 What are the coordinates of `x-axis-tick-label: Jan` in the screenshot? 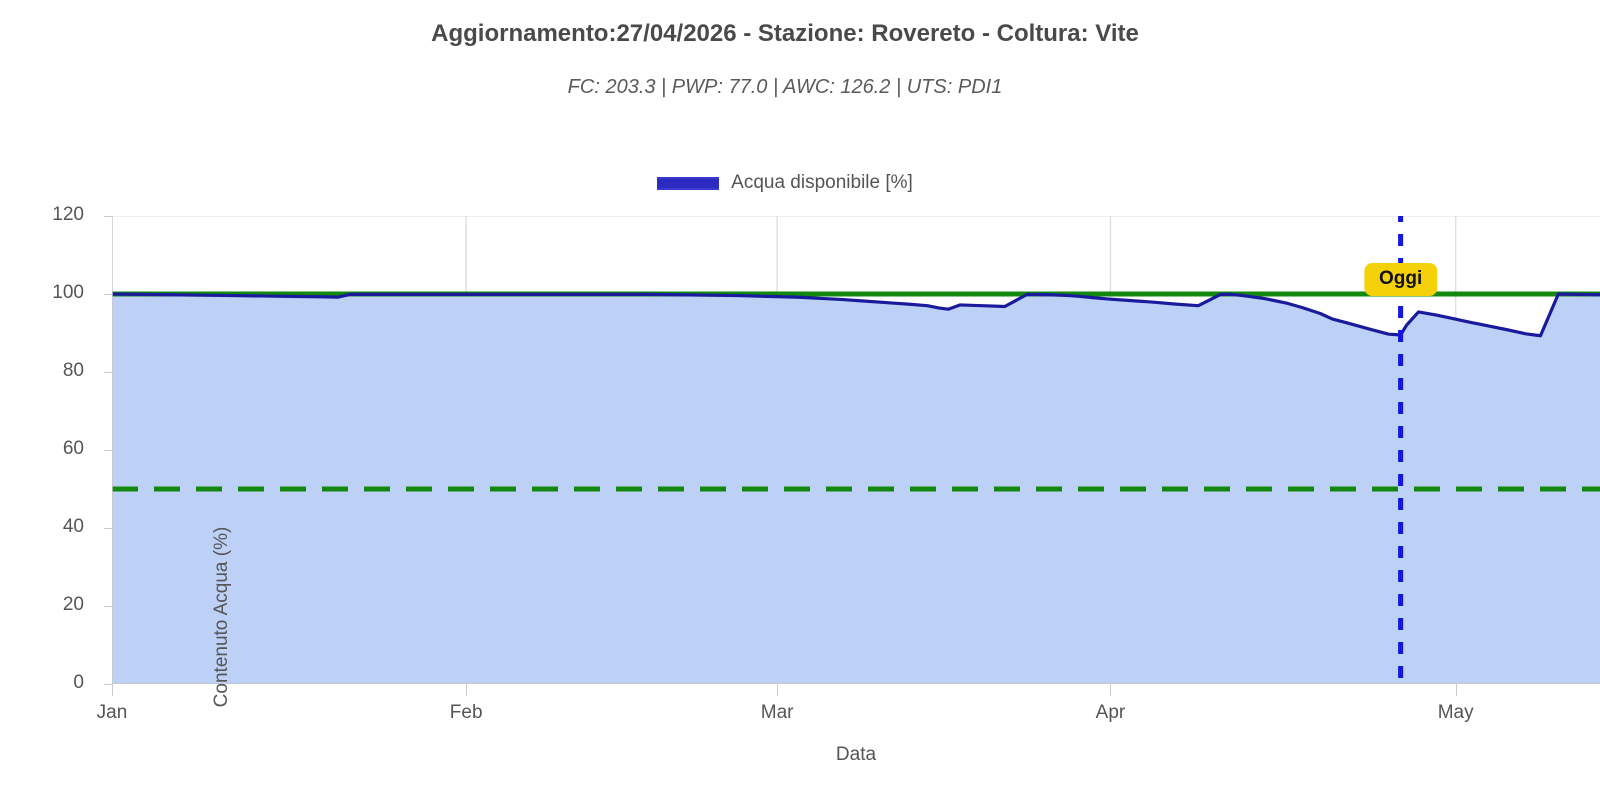 It's located at (112, 712).